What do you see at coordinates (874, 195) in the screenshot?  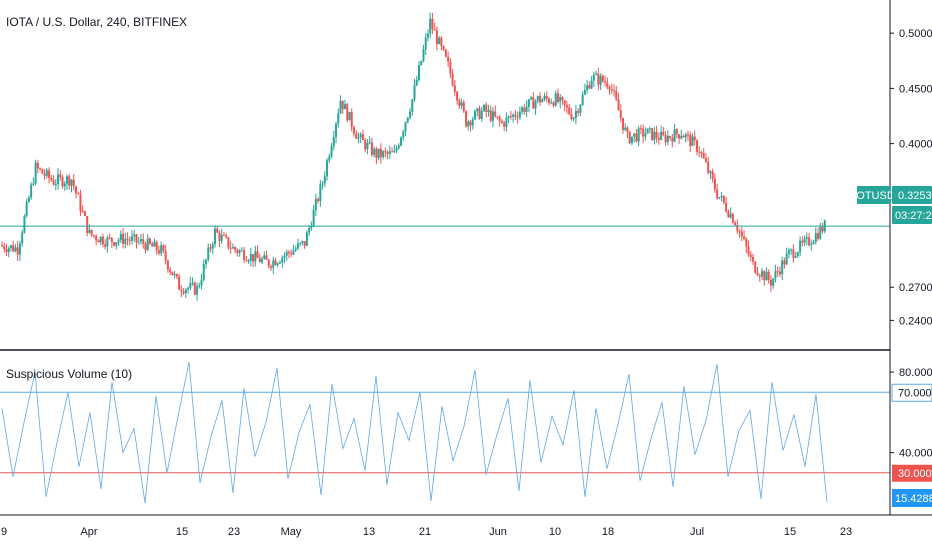 I see `symbol-tag-box` at bounding box center [874, 195].